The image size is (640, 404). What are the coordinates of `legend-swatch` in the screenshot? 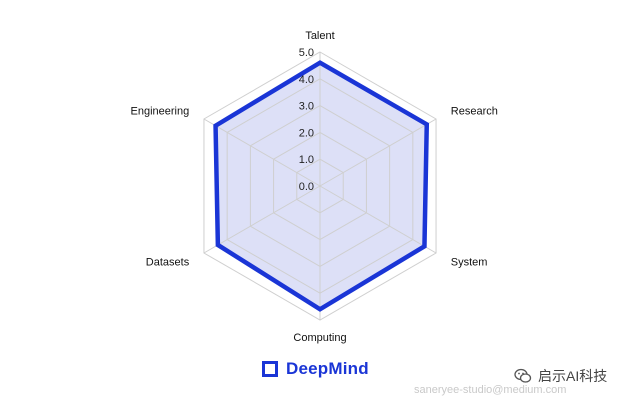 It's located at (270, 369).